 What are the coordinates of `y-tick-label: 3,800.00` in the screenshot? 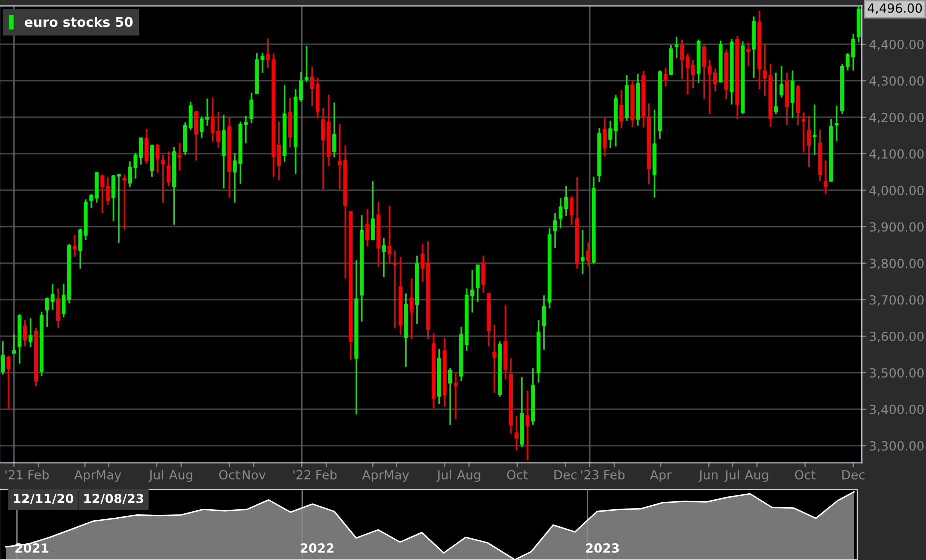 It's located at (897, 264).